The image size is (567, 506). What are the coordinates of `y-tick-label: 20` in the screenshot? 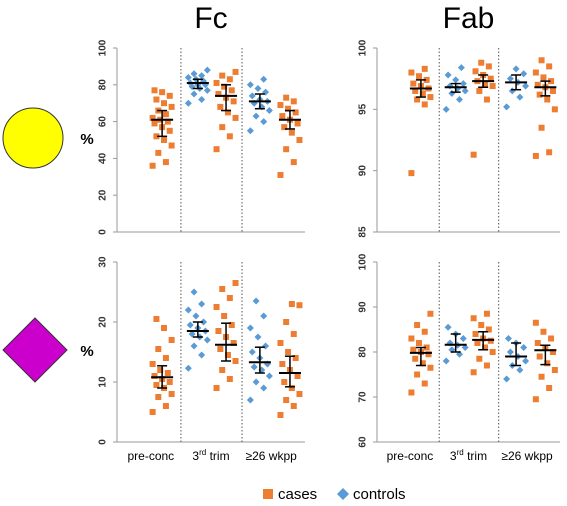 It's located at (103, 322).